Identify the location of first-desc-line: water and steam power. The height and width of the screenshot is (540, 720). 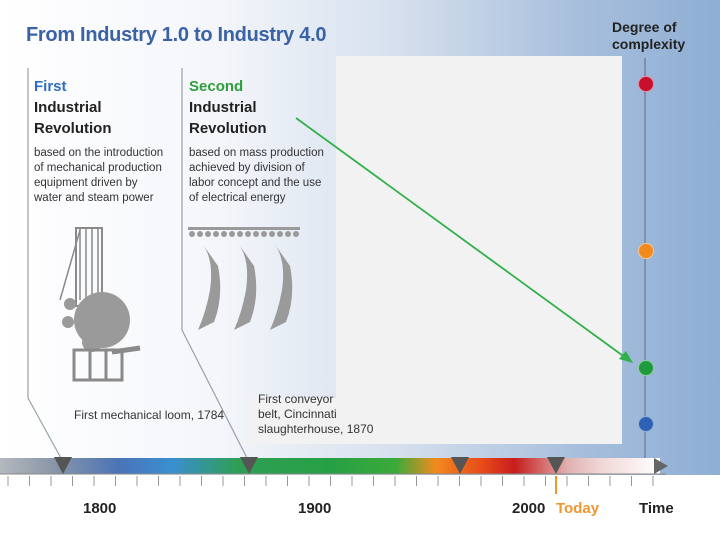
(94, 198).